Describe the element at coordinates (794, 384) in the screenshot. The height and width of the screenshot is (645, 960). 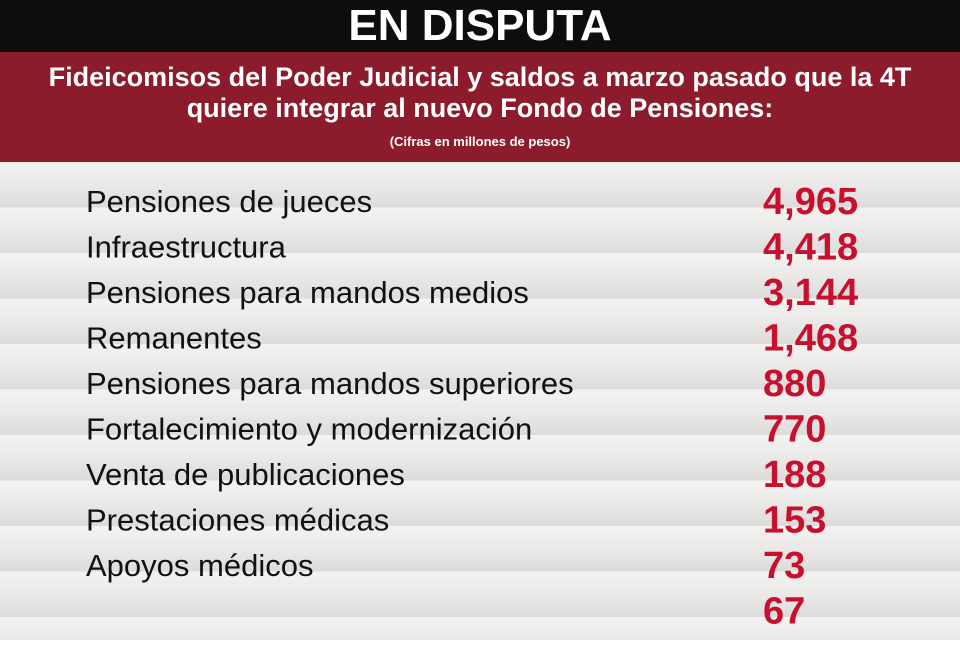
I see `row-value: 880` at that location.